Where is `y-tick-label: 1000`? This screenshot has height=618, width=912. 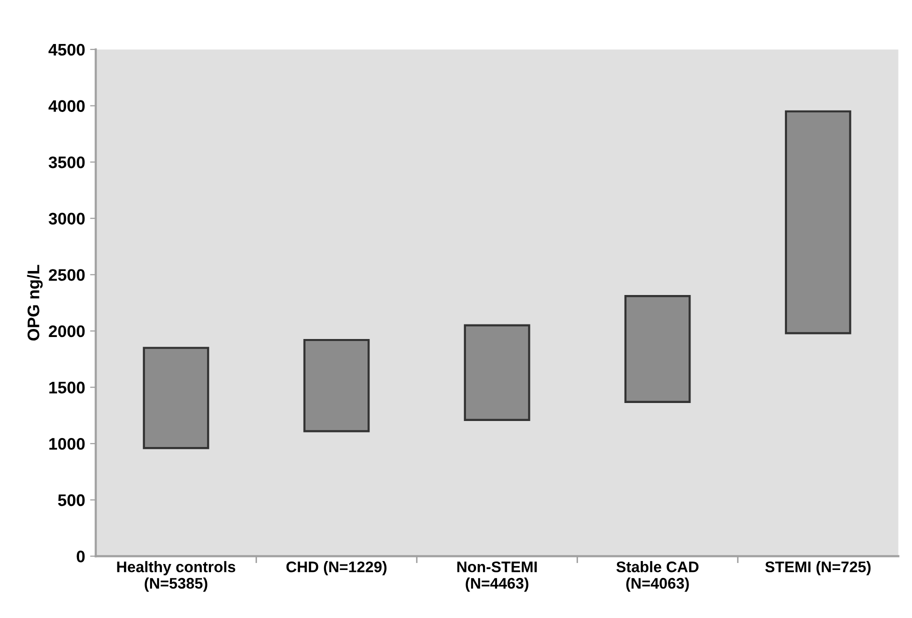 y-tick-label: 1000 is located at coordinates (67, 444).